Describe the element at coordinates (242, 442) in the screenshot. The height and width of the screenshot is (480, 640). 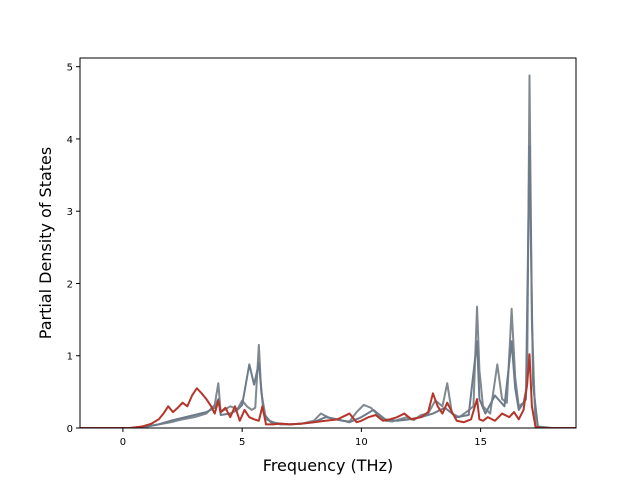
I see `x-tick-label: 5` at that location.